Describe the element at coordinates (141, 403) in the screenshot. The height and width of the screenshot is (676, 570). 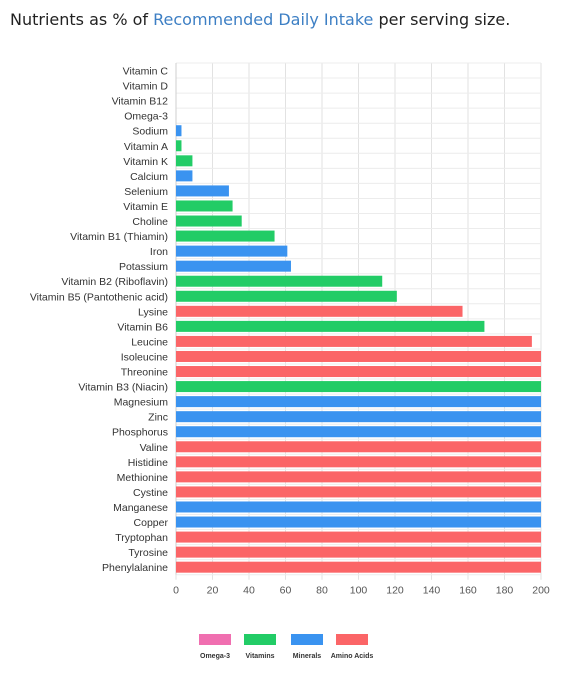
I see `category-label-magnesium: Magnesium` at that location.